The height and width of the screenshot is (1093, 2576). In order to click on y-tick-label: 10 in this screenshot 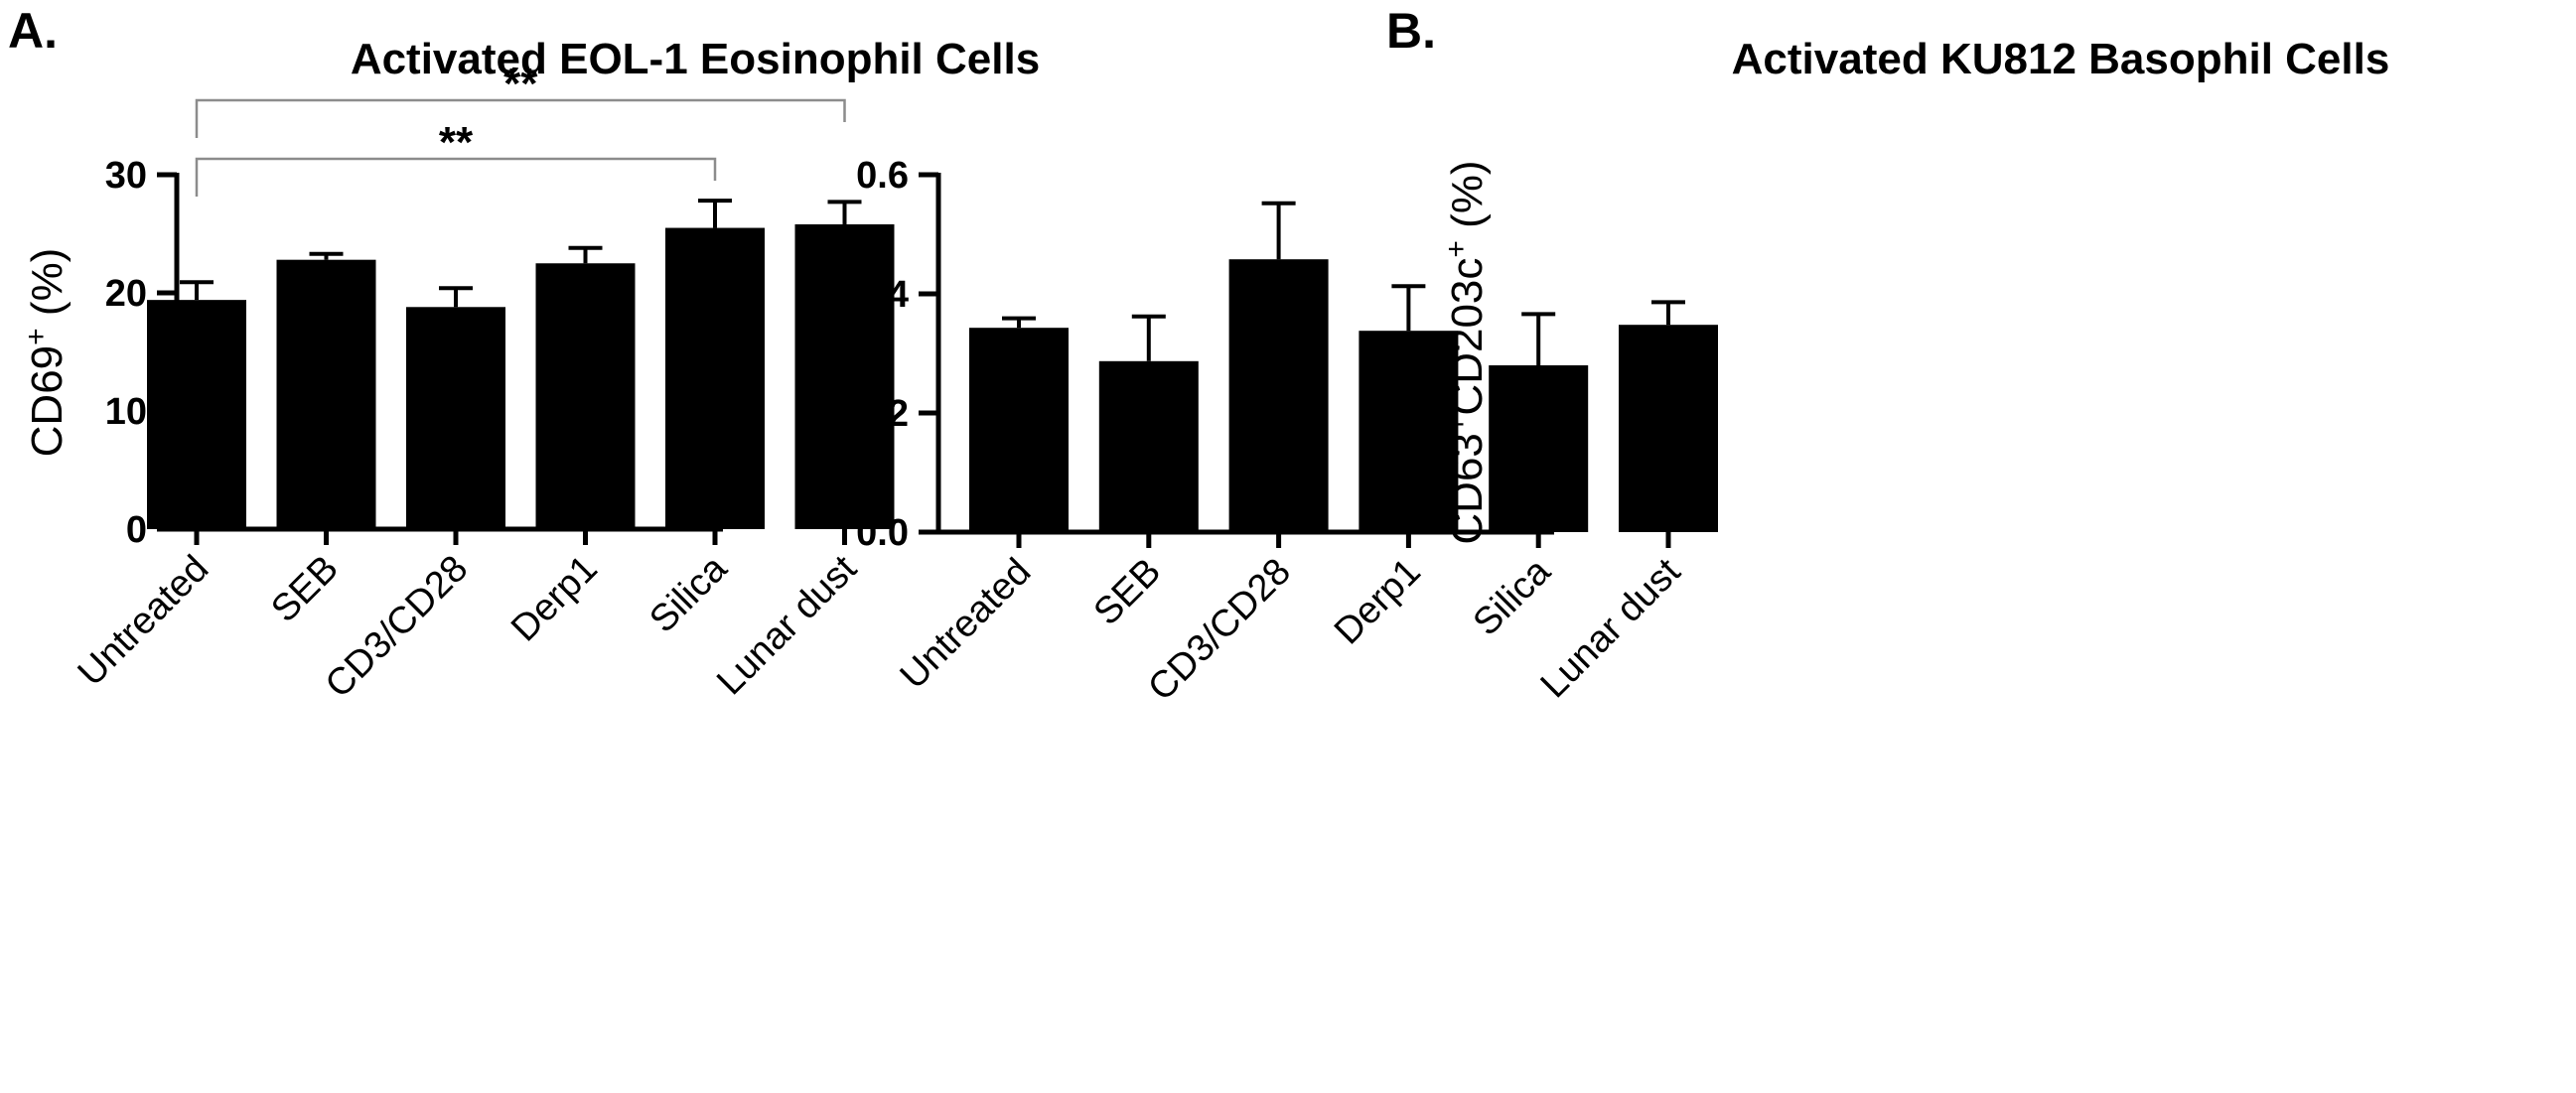, I will do `click(126, 412)`.